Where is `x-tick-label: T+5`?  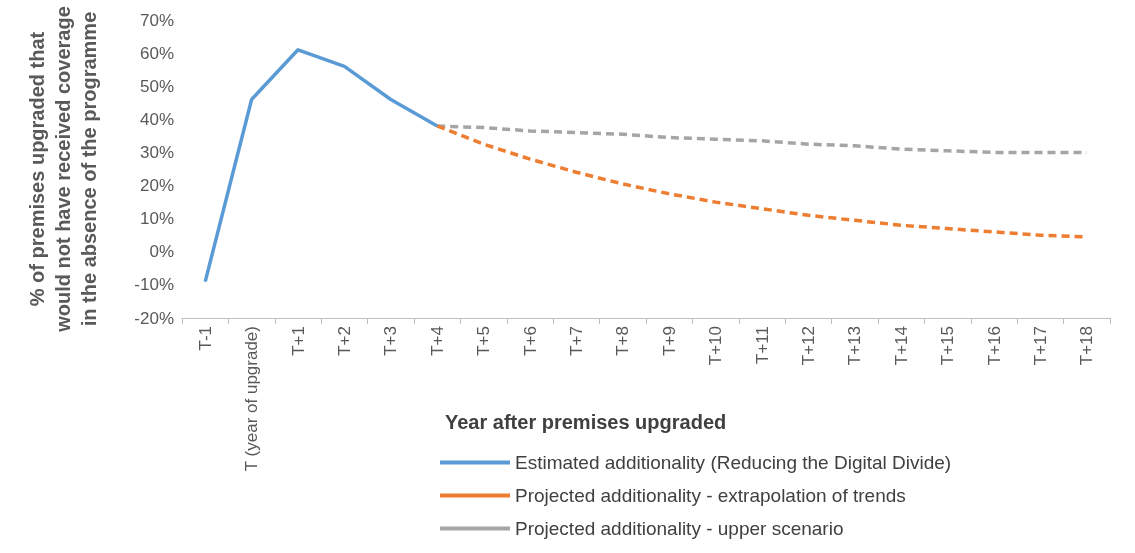 x-tick-label: T+5 is located at coordinates (484, 341).